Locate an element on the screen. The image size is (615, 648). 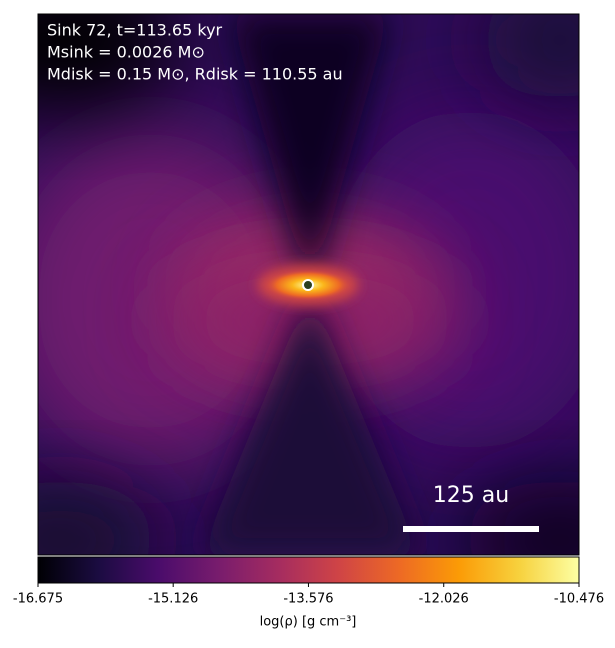
colorbar-tick-label: -15.126 is located at coordinates (173, 599).